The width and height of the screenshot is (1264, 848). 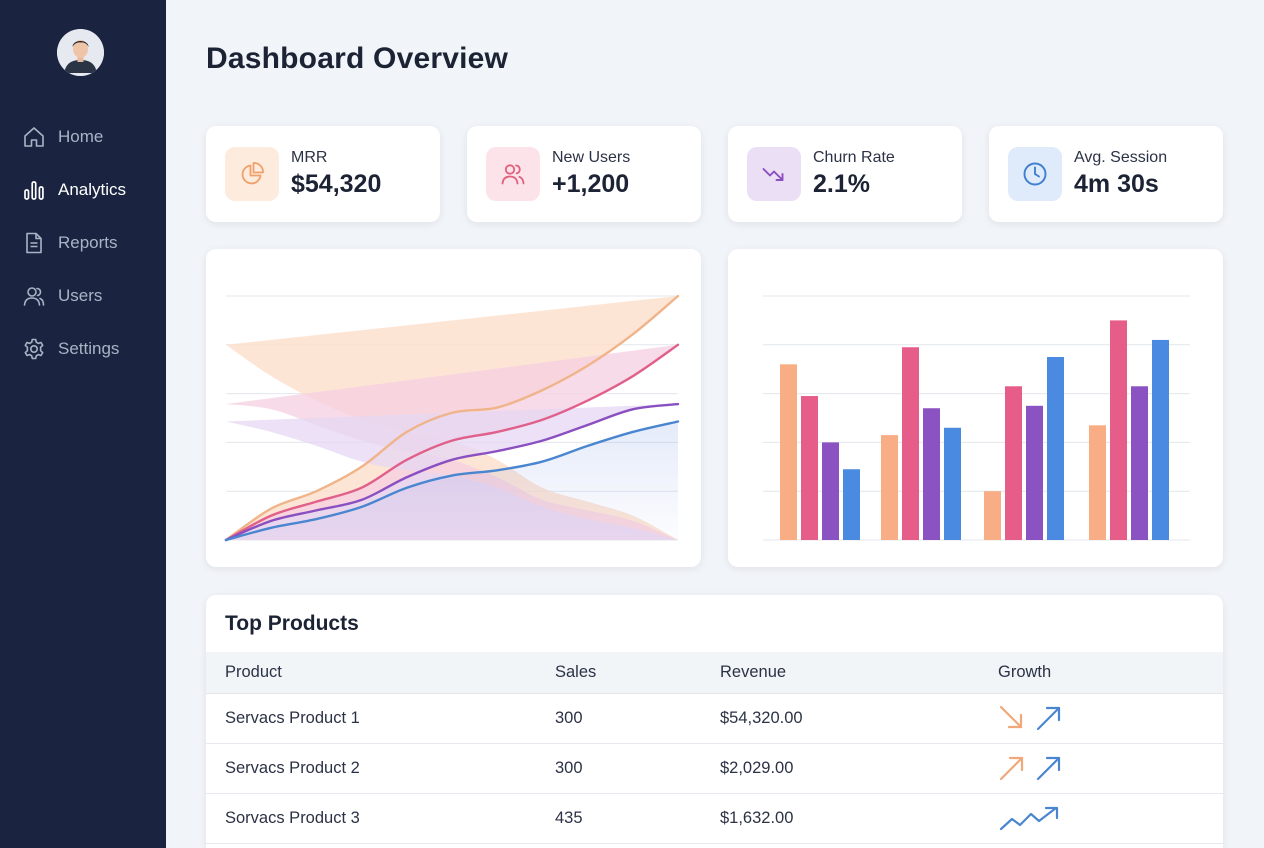 What do you see at coordinates (34, 137) in the screenshot?
I see `home-icon` at bounding box center [34, 137].